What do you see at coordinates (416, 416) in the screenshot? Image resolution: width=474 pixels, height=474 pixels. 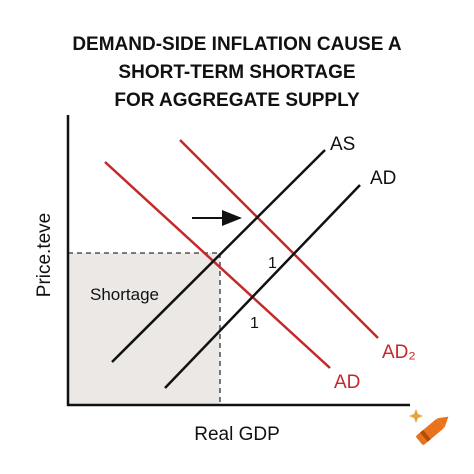 I see `sparkle` at bounding box center [416, 416].